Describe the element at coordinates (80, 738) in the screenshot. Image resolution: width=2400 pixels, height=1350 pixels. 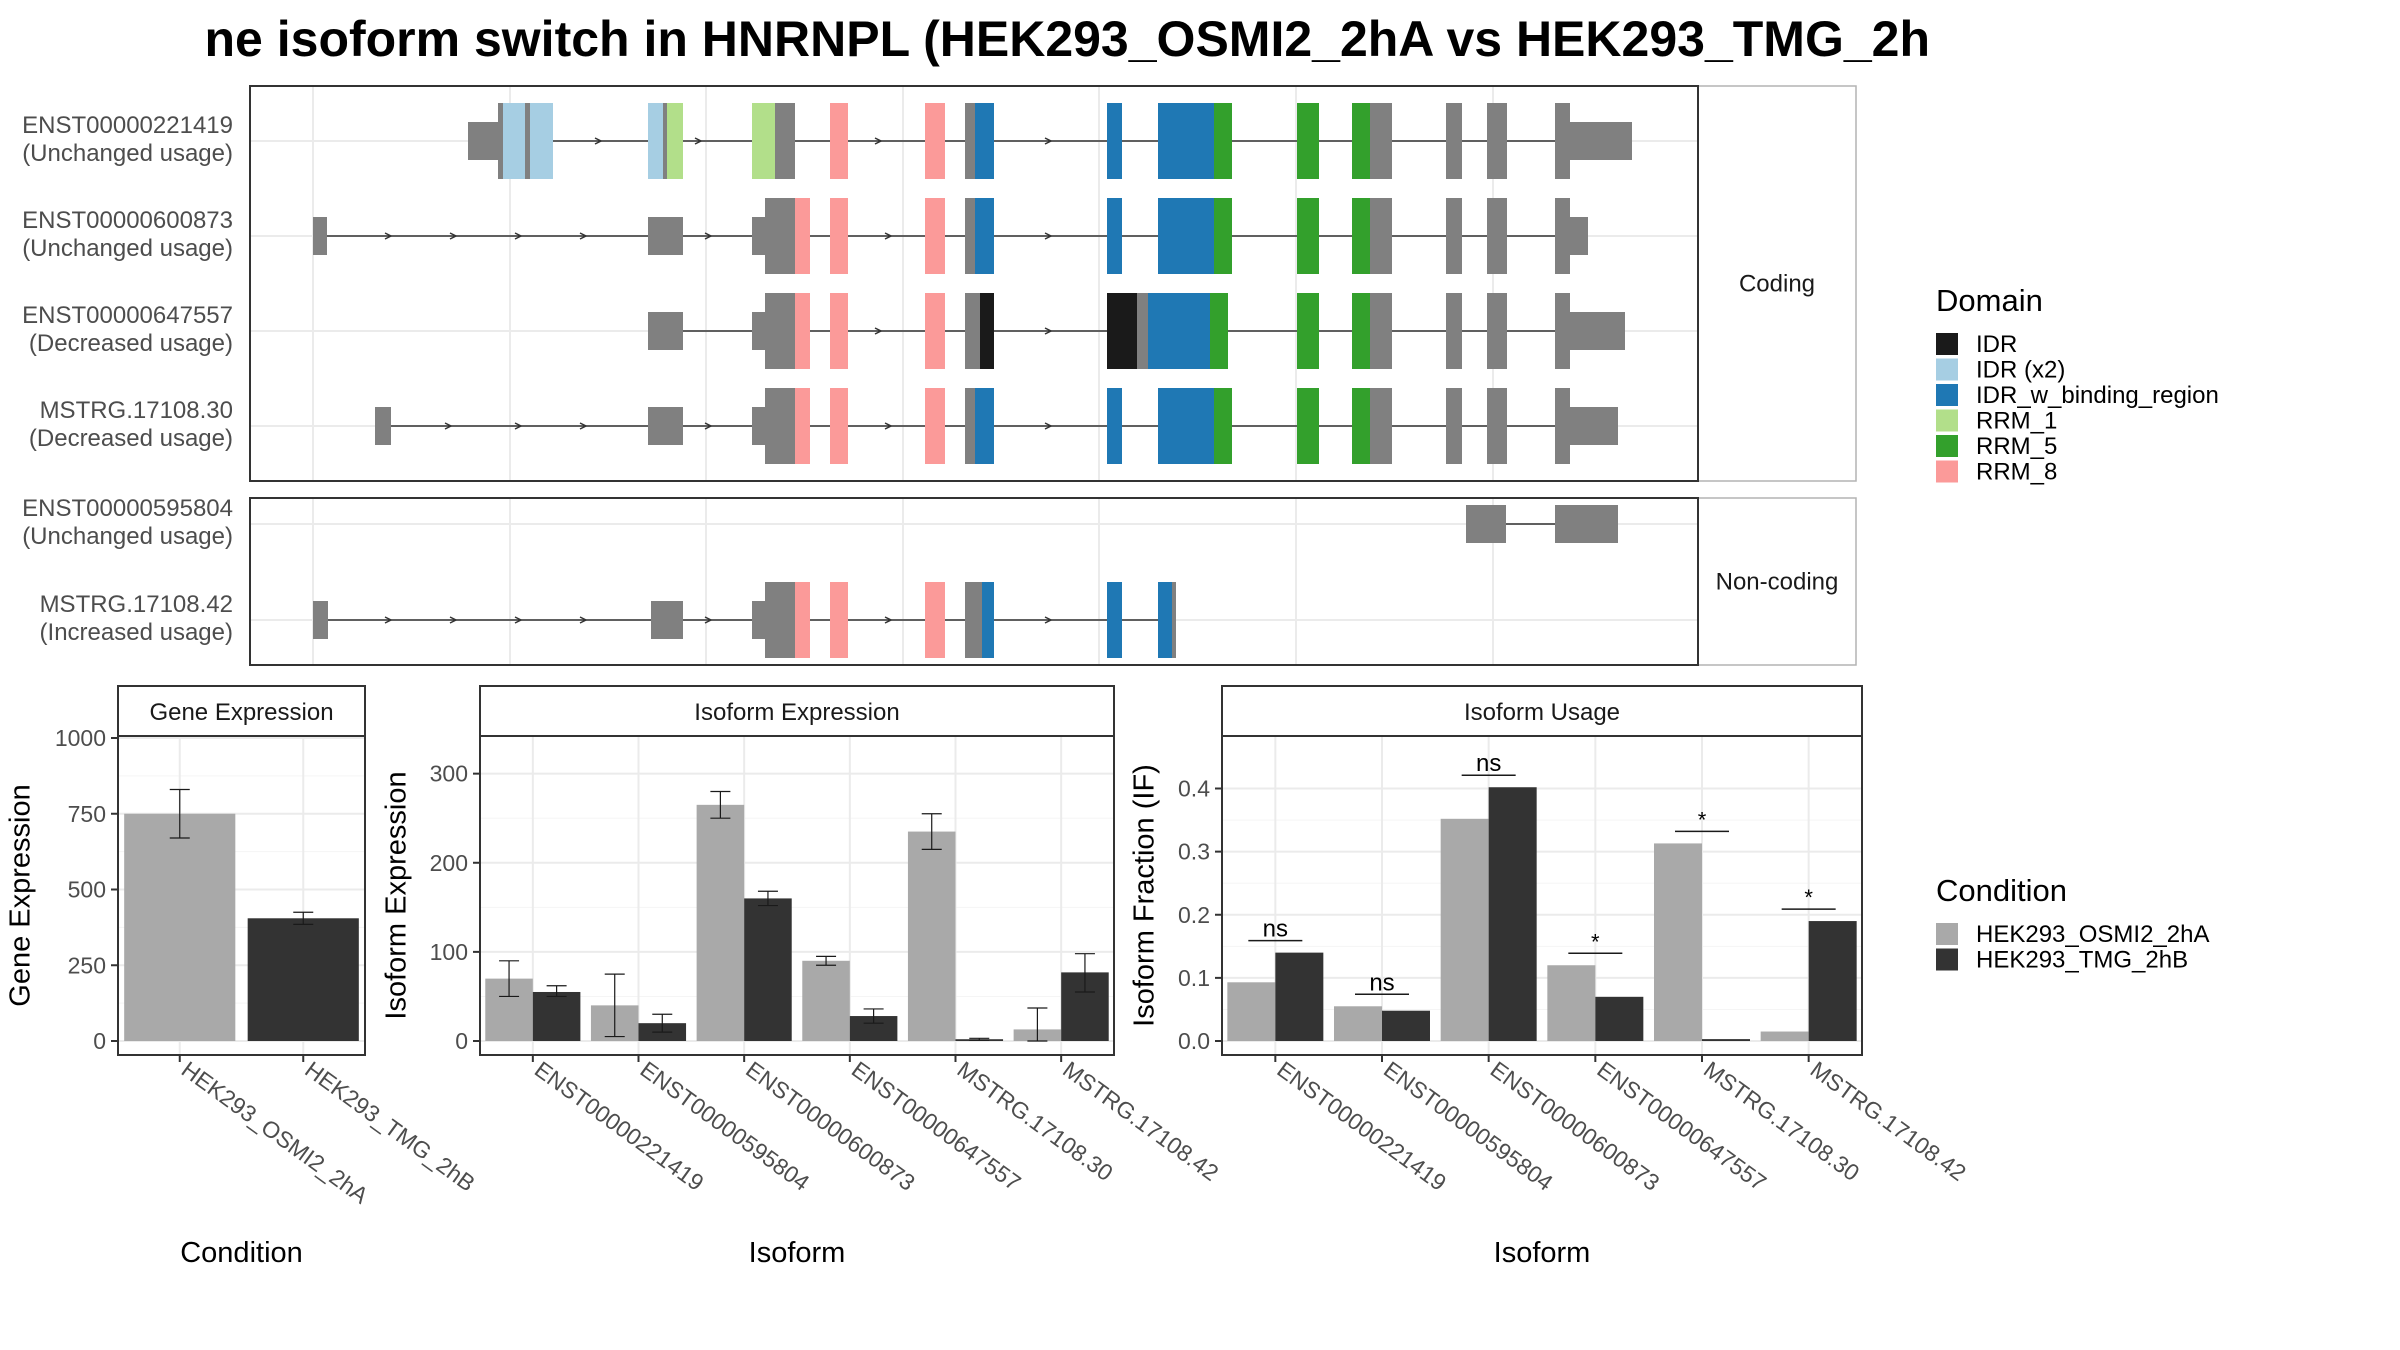
I see `y-tick-label: 1000` at that location.